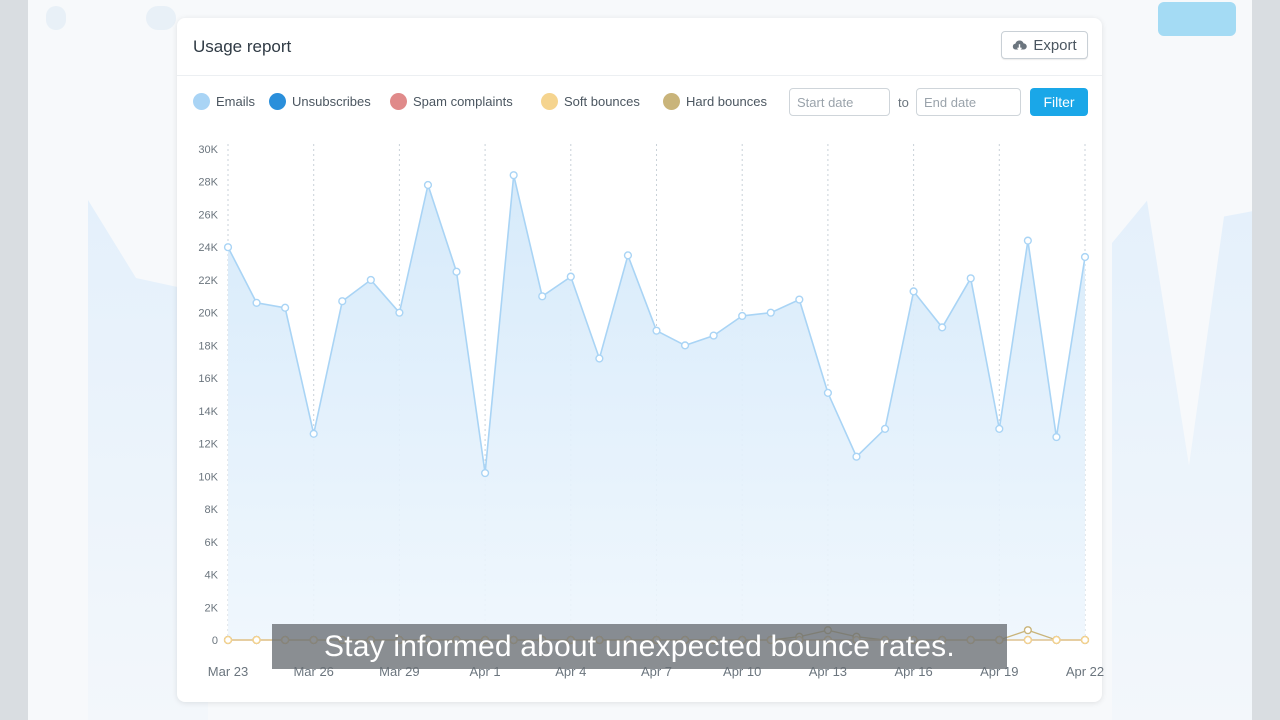 The height and width of the screenshot is (720, 1280). Describe the element at coordinates (208, 477) in the screenshot. I see `y-tick-label: 10K` at that location.